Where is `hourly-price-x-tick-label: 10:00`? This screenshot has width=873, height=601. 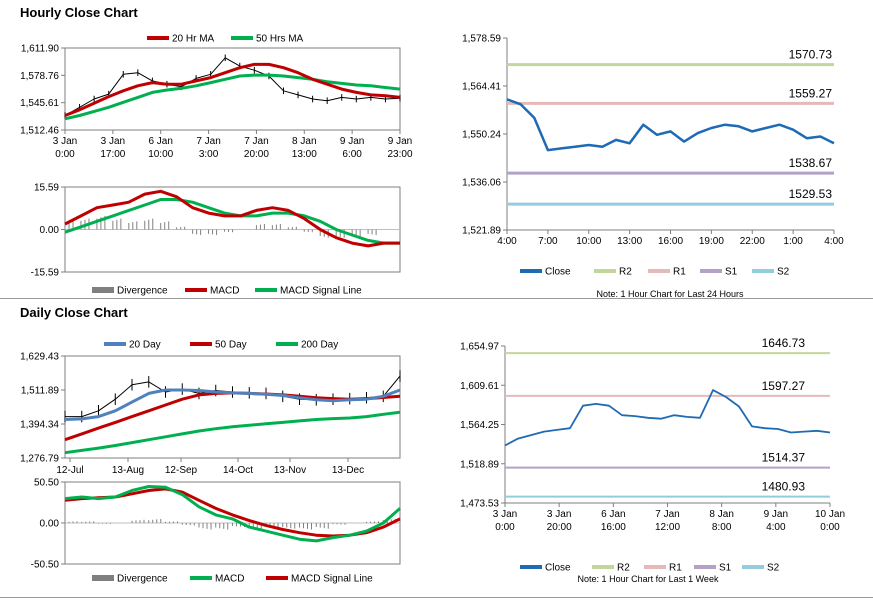 hourly-price-x-tick-label: 10:00 is located at coordinates (160, 154).